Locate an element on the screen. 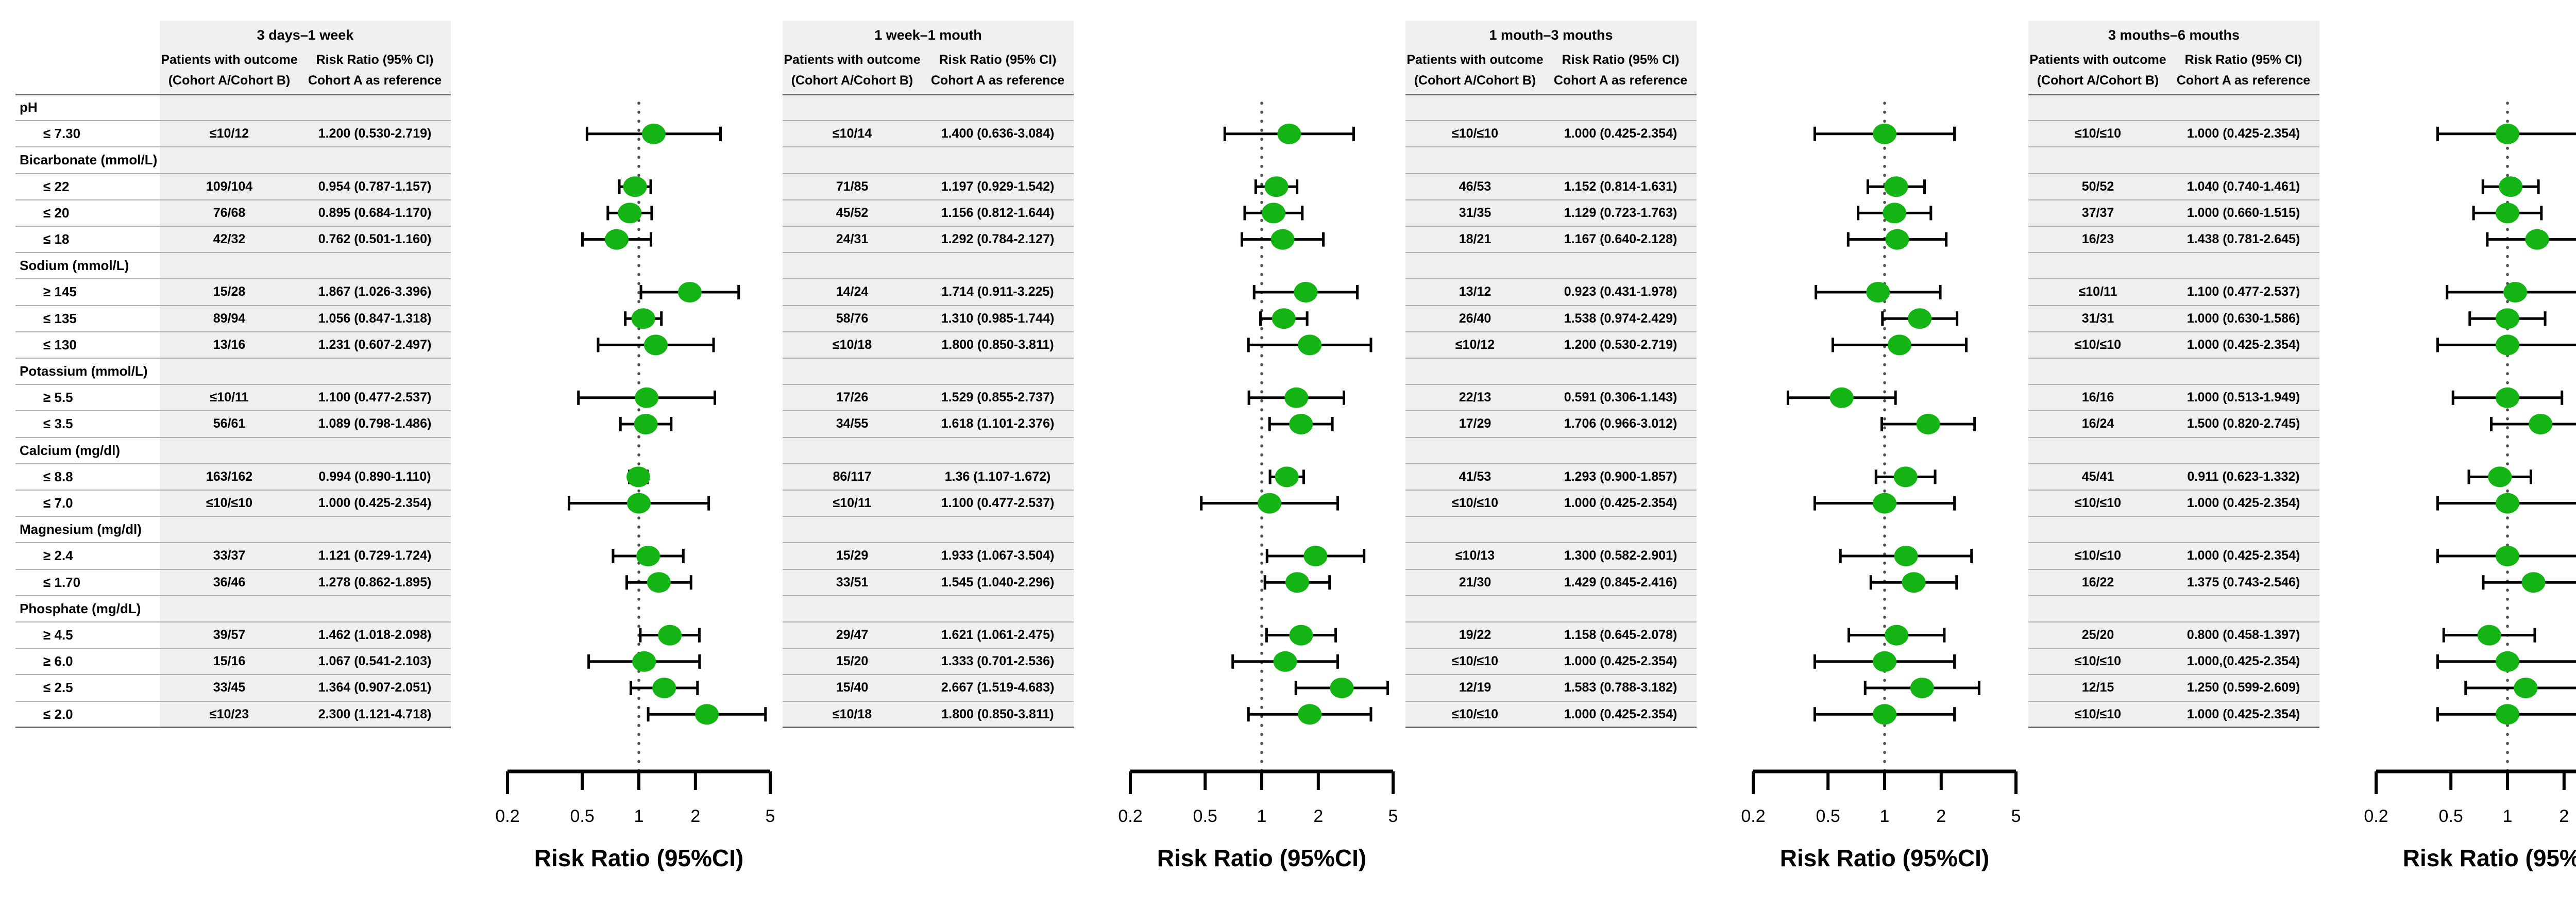 The image size is (2576, 909). patients-count-cell: 46/53 is located at coordinates (1475, 186).